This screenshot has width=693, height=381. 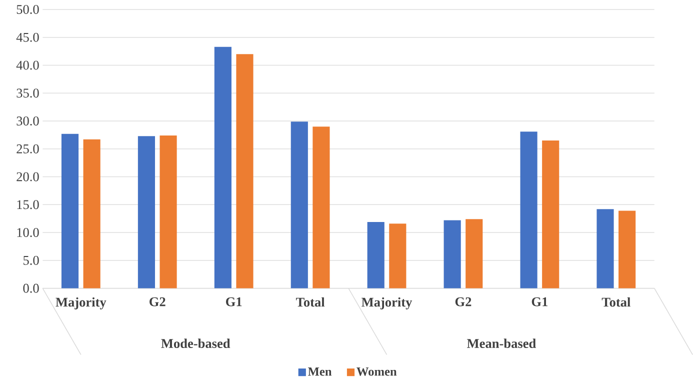 What do you see at coordinates (501, 343) in the screenshot?
I see `text: Mean-based` at bounding box center [501, 343].